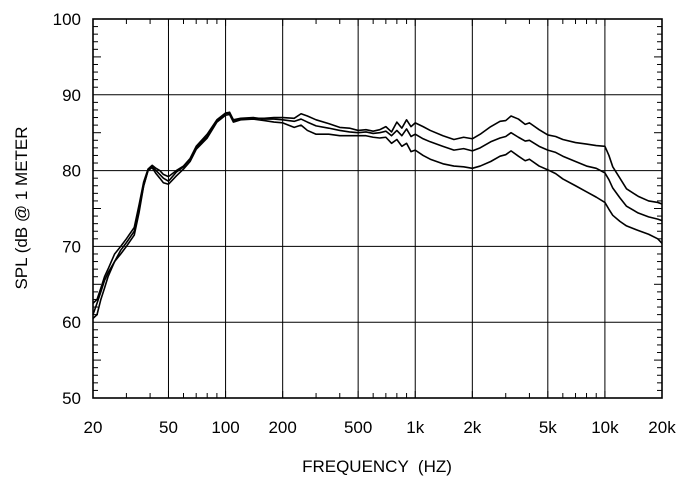  What do you see at coordinates (377, 466) in the screenshot?
I see `x-axis-title: FREQUENCY (HZ)` at bounding box center [377, 466].